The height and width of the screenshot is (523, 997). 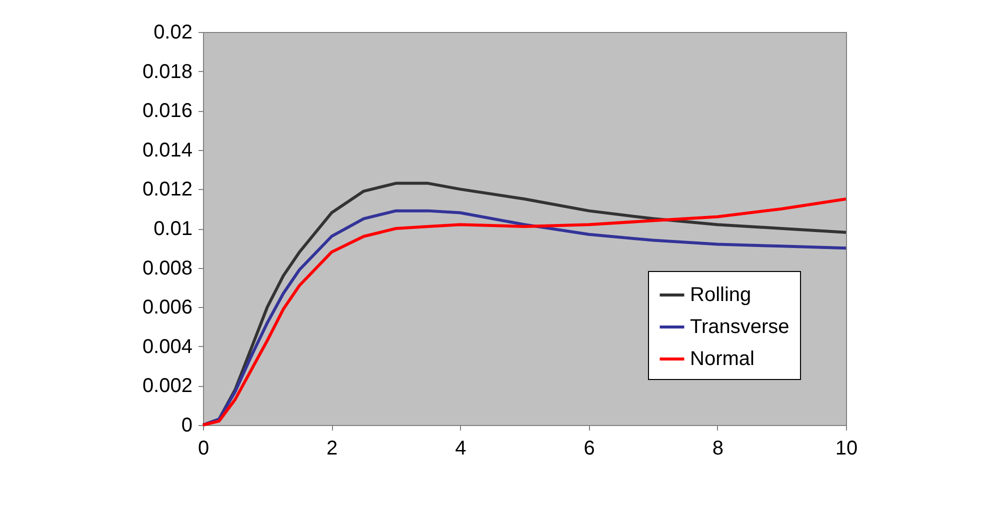 I want to click on legend-label: Rolling, so click(x=721, y=295).